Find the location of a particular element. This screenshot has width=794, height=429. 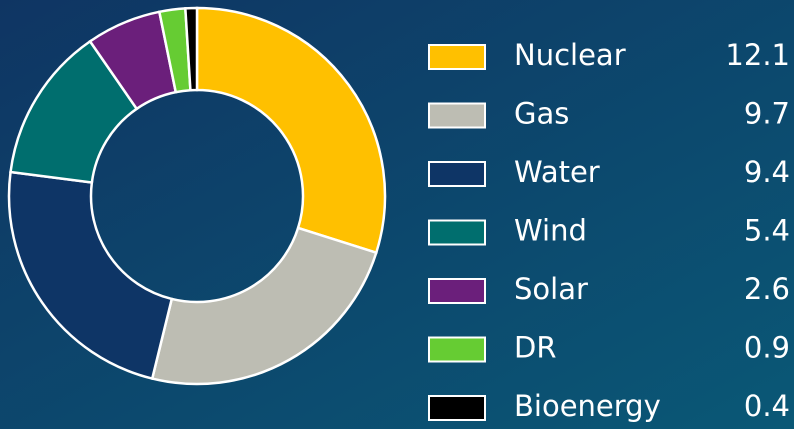

legend-label: Wind is located at coordinates (550, 231).